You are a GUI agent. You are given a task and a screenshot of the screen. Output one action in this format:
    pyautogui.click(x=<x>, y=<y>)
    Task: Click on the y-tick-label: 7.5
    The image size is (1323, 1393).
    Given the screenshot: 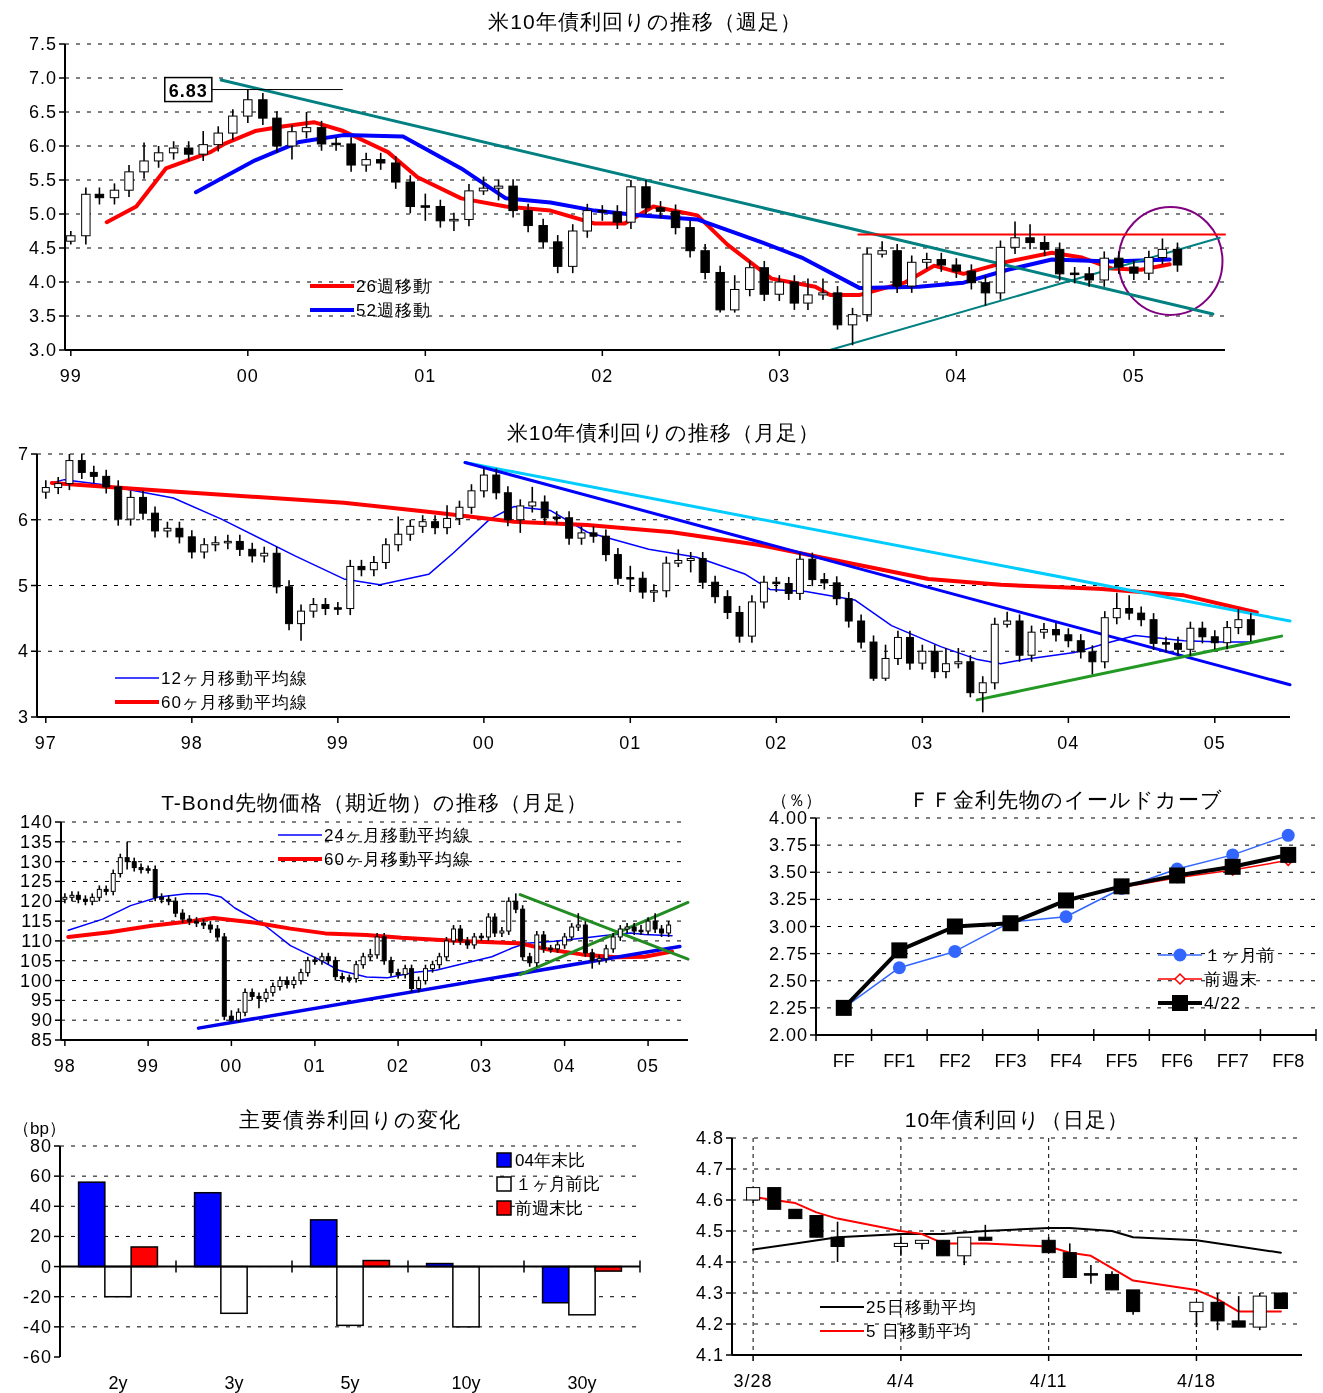 What is the action you would take?
    pyautogui.click(x=42, y=44)
    